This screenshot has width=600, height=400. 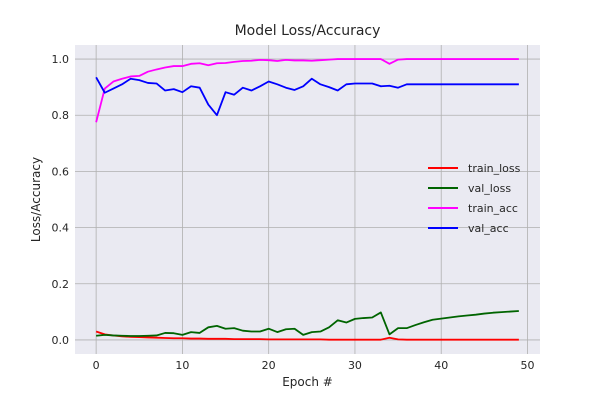 I want to click on legend-label-train-loss: train_loss, so click(x=494, y=168).